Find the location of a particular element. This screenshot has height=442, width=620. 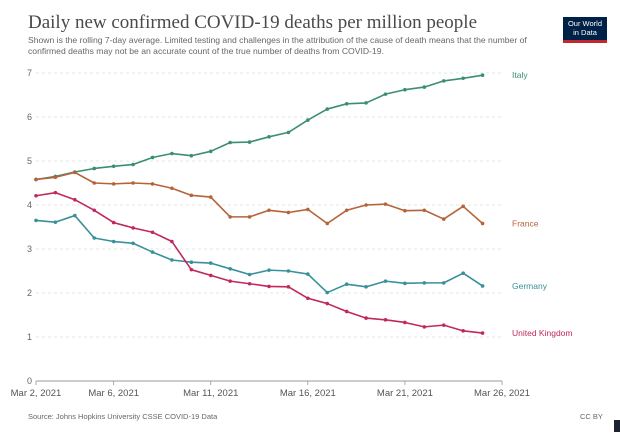

y-tick-label: 5 is located at coordinates (29, 161).